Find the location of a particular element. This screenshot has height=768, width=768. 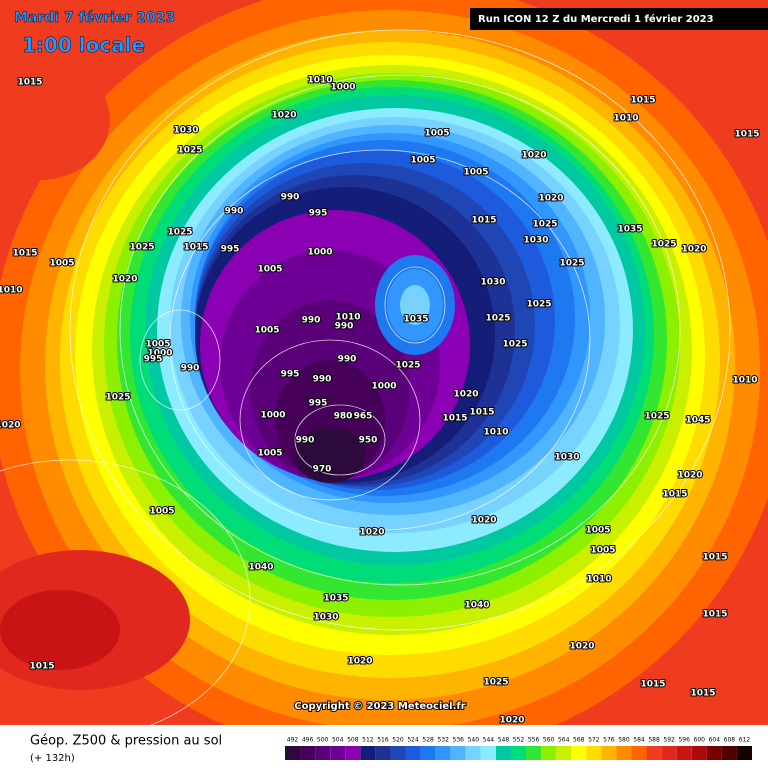

pressure-label: 995 is located at coordinates (230, 250).